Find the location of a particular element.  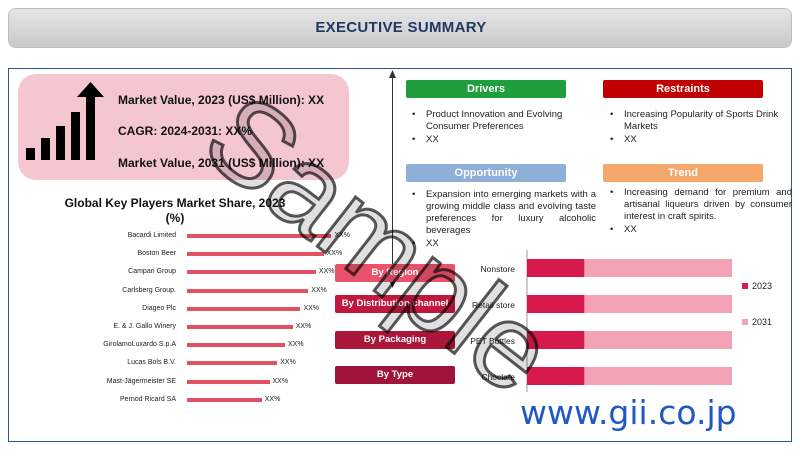

segment-label: By Type is located at coordinates (395, 374).